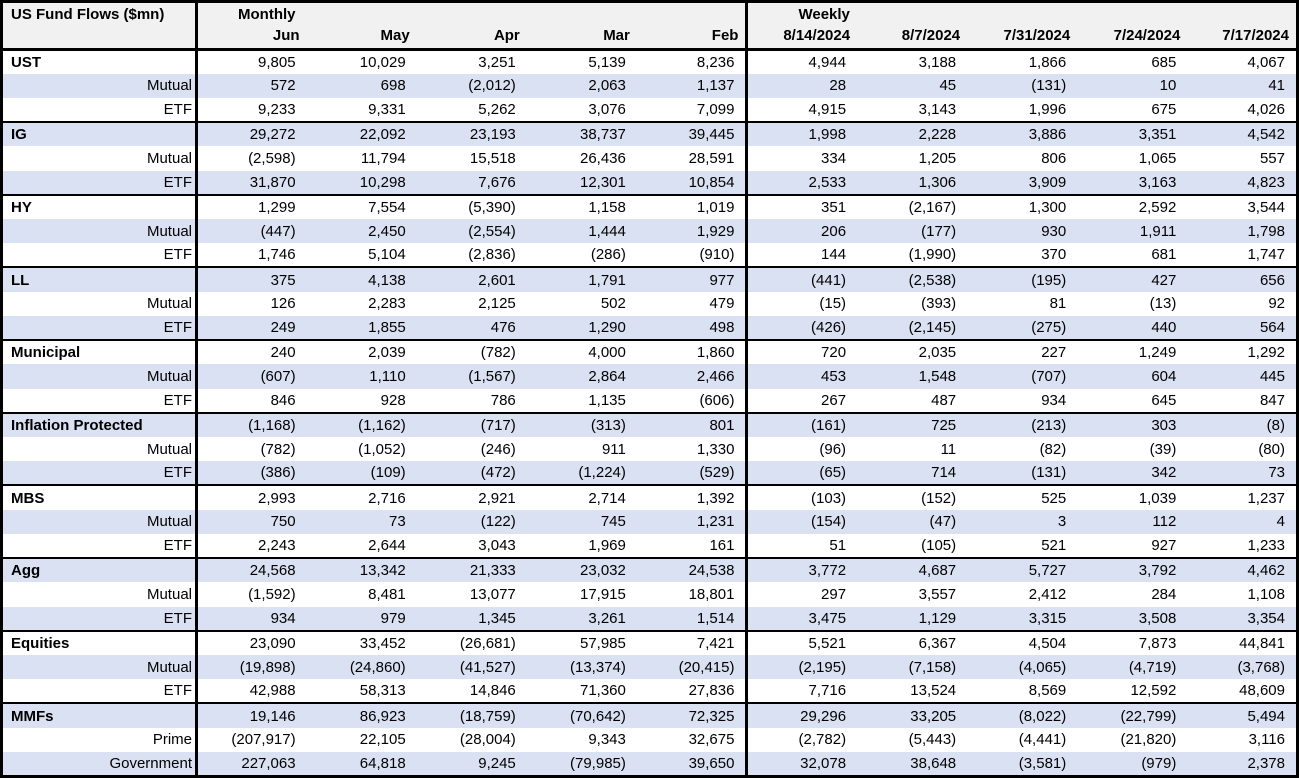 The height and width of the screenshot is (778, 1299). I want to click on value-cell: 73, so click(1242, 473).